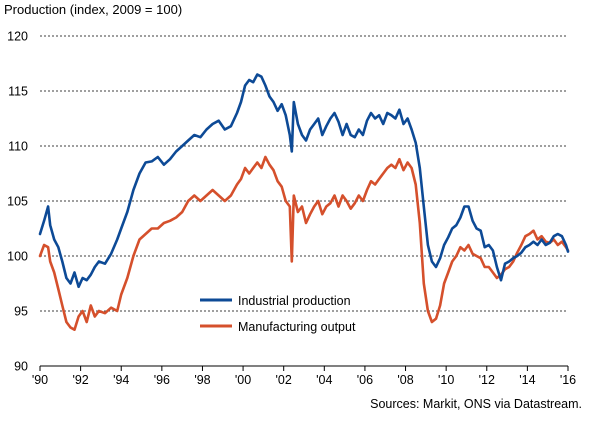 Image resolution: width=590 pixels, height=425 pixels. What do you see at coordinates (21, 367) in the screenshot?
I see `y-tick-label-90: 90` at bounding box center [21, 367].